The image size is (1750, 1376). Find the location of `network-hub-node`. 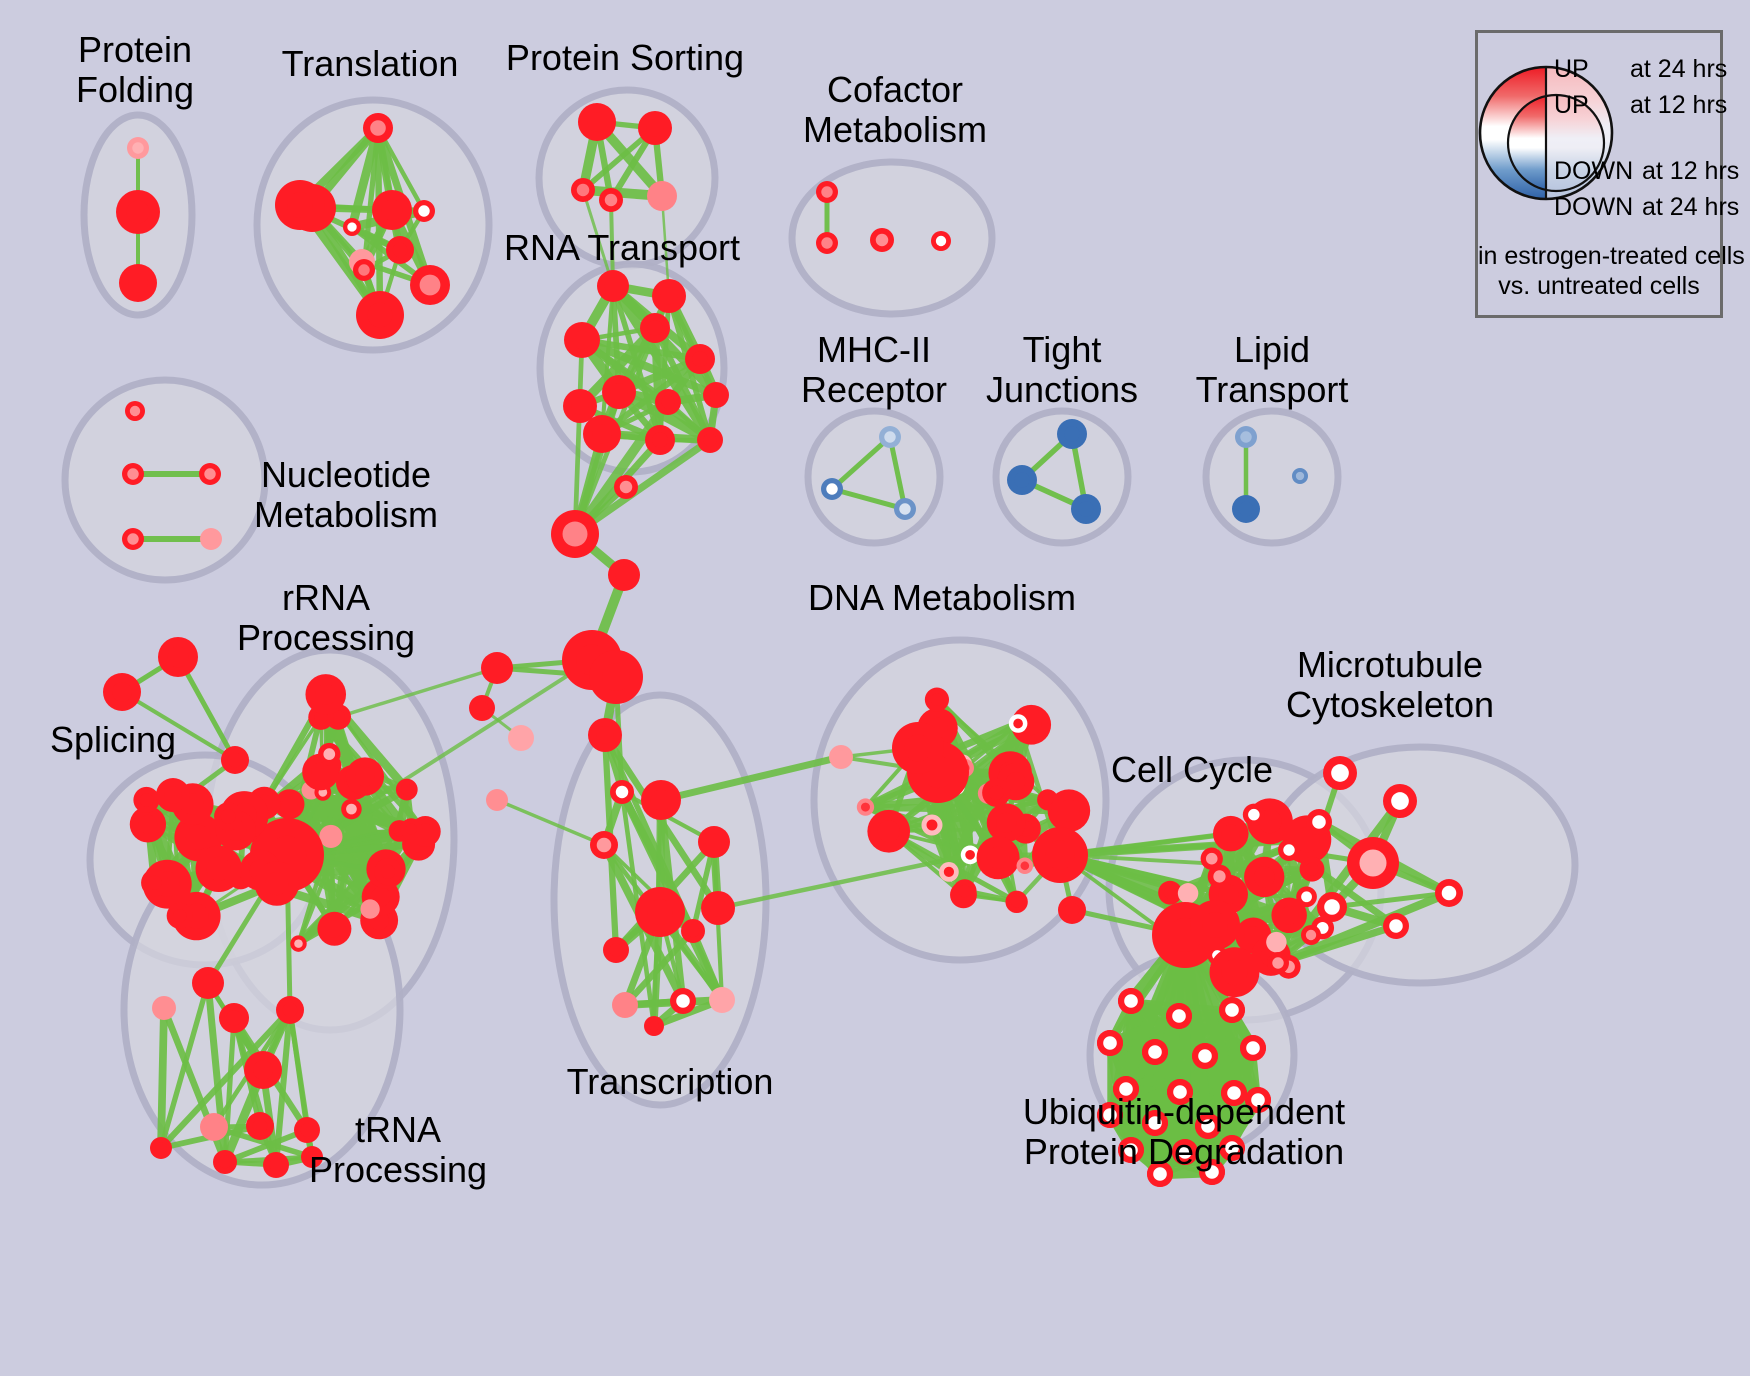

network-hub-node is located at coordinates (918, 748).